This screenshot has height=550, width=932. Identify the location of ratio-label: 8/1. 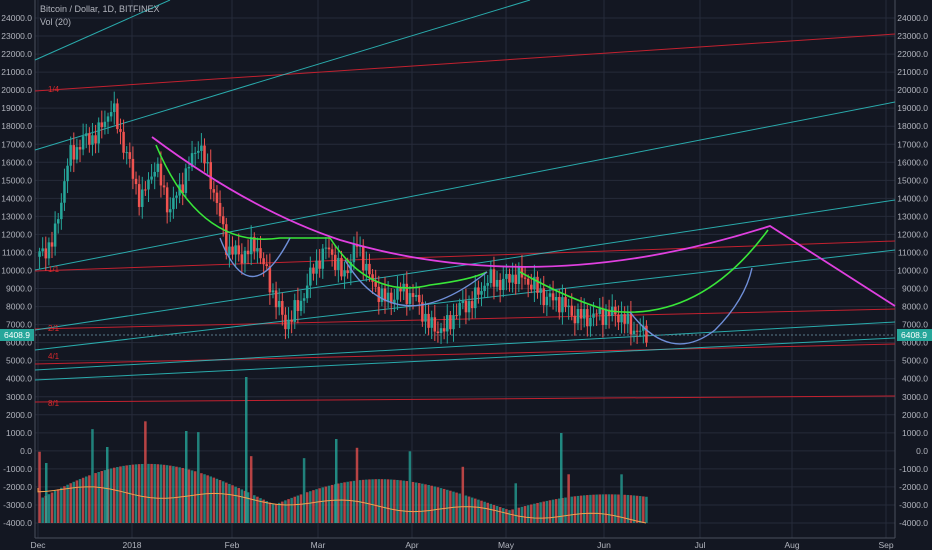
(54, 403).